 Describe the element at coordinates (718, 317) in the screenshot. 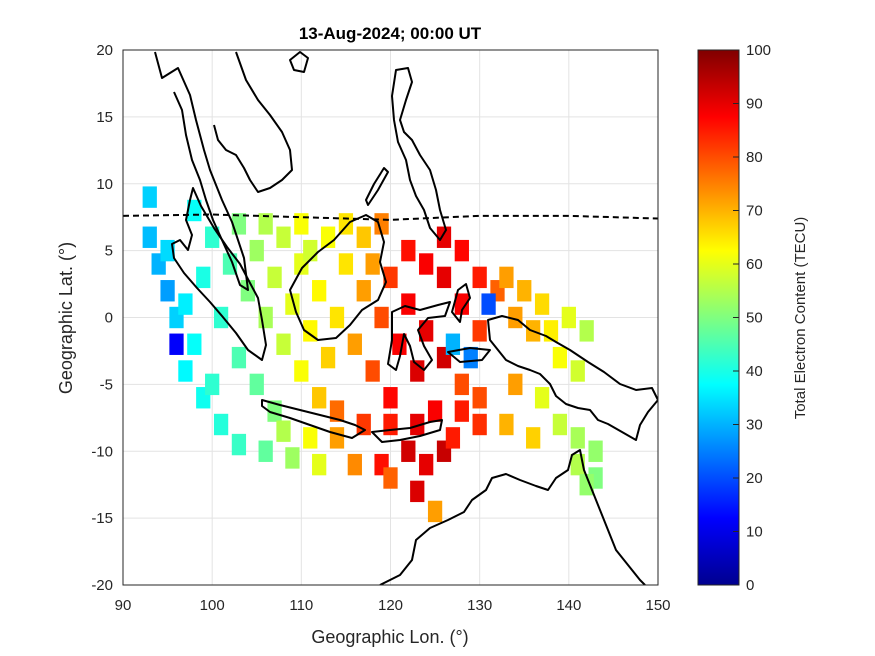

I see `colorbar` at that location.